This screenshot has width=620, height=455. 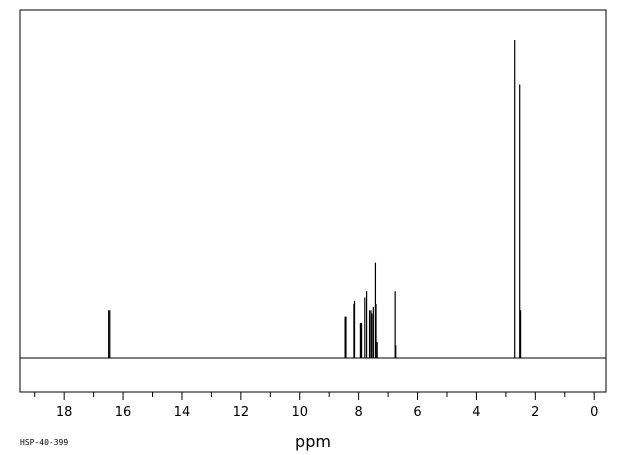 What do you see at coordinates (314, 396) in the screenshot?
I see `x-axis-ticks` at bounding box center [314, 396].